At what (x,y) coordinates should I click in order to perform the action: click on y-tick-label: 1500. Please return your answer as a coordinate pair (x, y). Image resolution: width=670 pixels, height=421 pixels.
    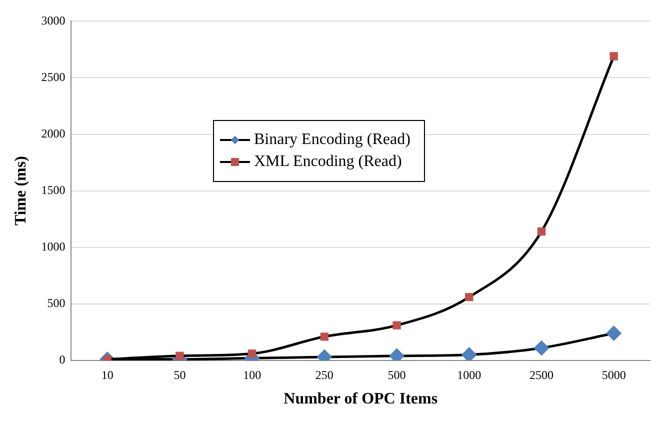
    Looking at the image, I should click on (53, 189).